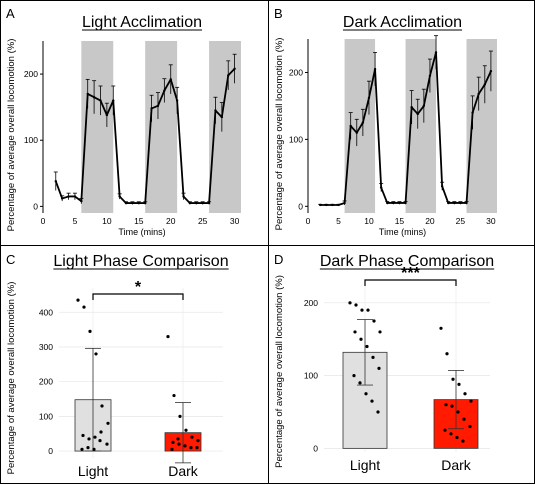  I want to click on chart-title: Light Phase Comparison, so click(140, 261).